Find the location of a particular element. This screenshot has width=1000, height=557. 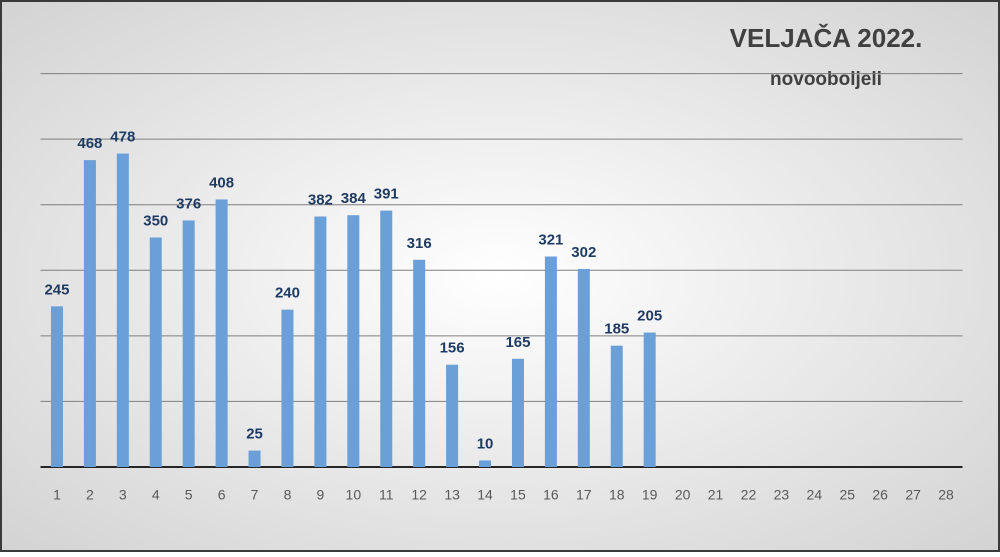

x-tick-label: 18 is located at coordinates (617, 495).